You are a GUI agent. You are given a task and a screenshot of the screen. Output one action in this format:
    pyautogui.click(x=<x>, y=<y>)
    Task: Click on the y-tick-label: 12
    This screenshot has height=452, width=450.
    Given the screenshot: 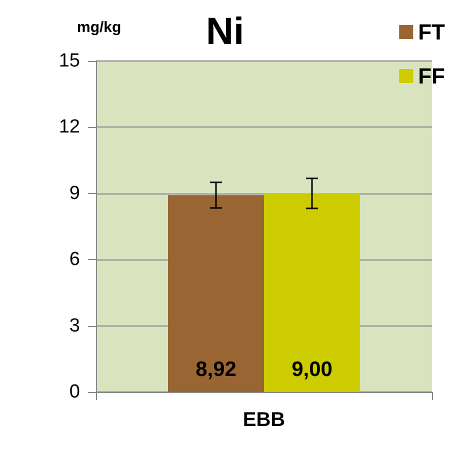 What is the action you would take?
    pyautogui.click(x=69, y=127)
    